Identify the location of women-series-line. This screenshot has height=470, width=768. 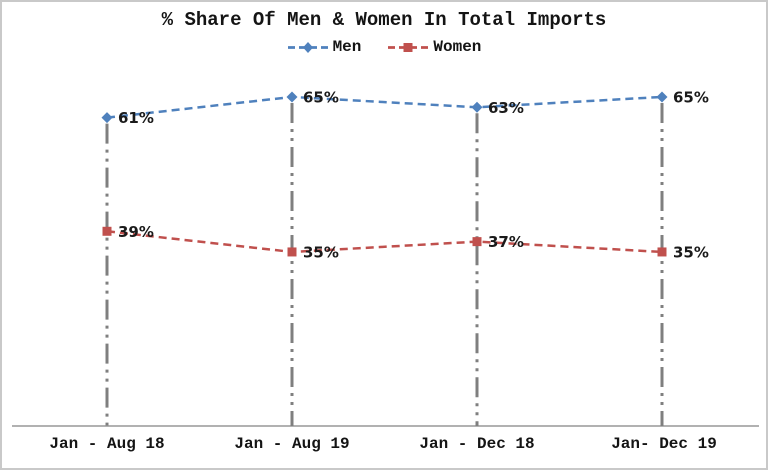
(384, 242).